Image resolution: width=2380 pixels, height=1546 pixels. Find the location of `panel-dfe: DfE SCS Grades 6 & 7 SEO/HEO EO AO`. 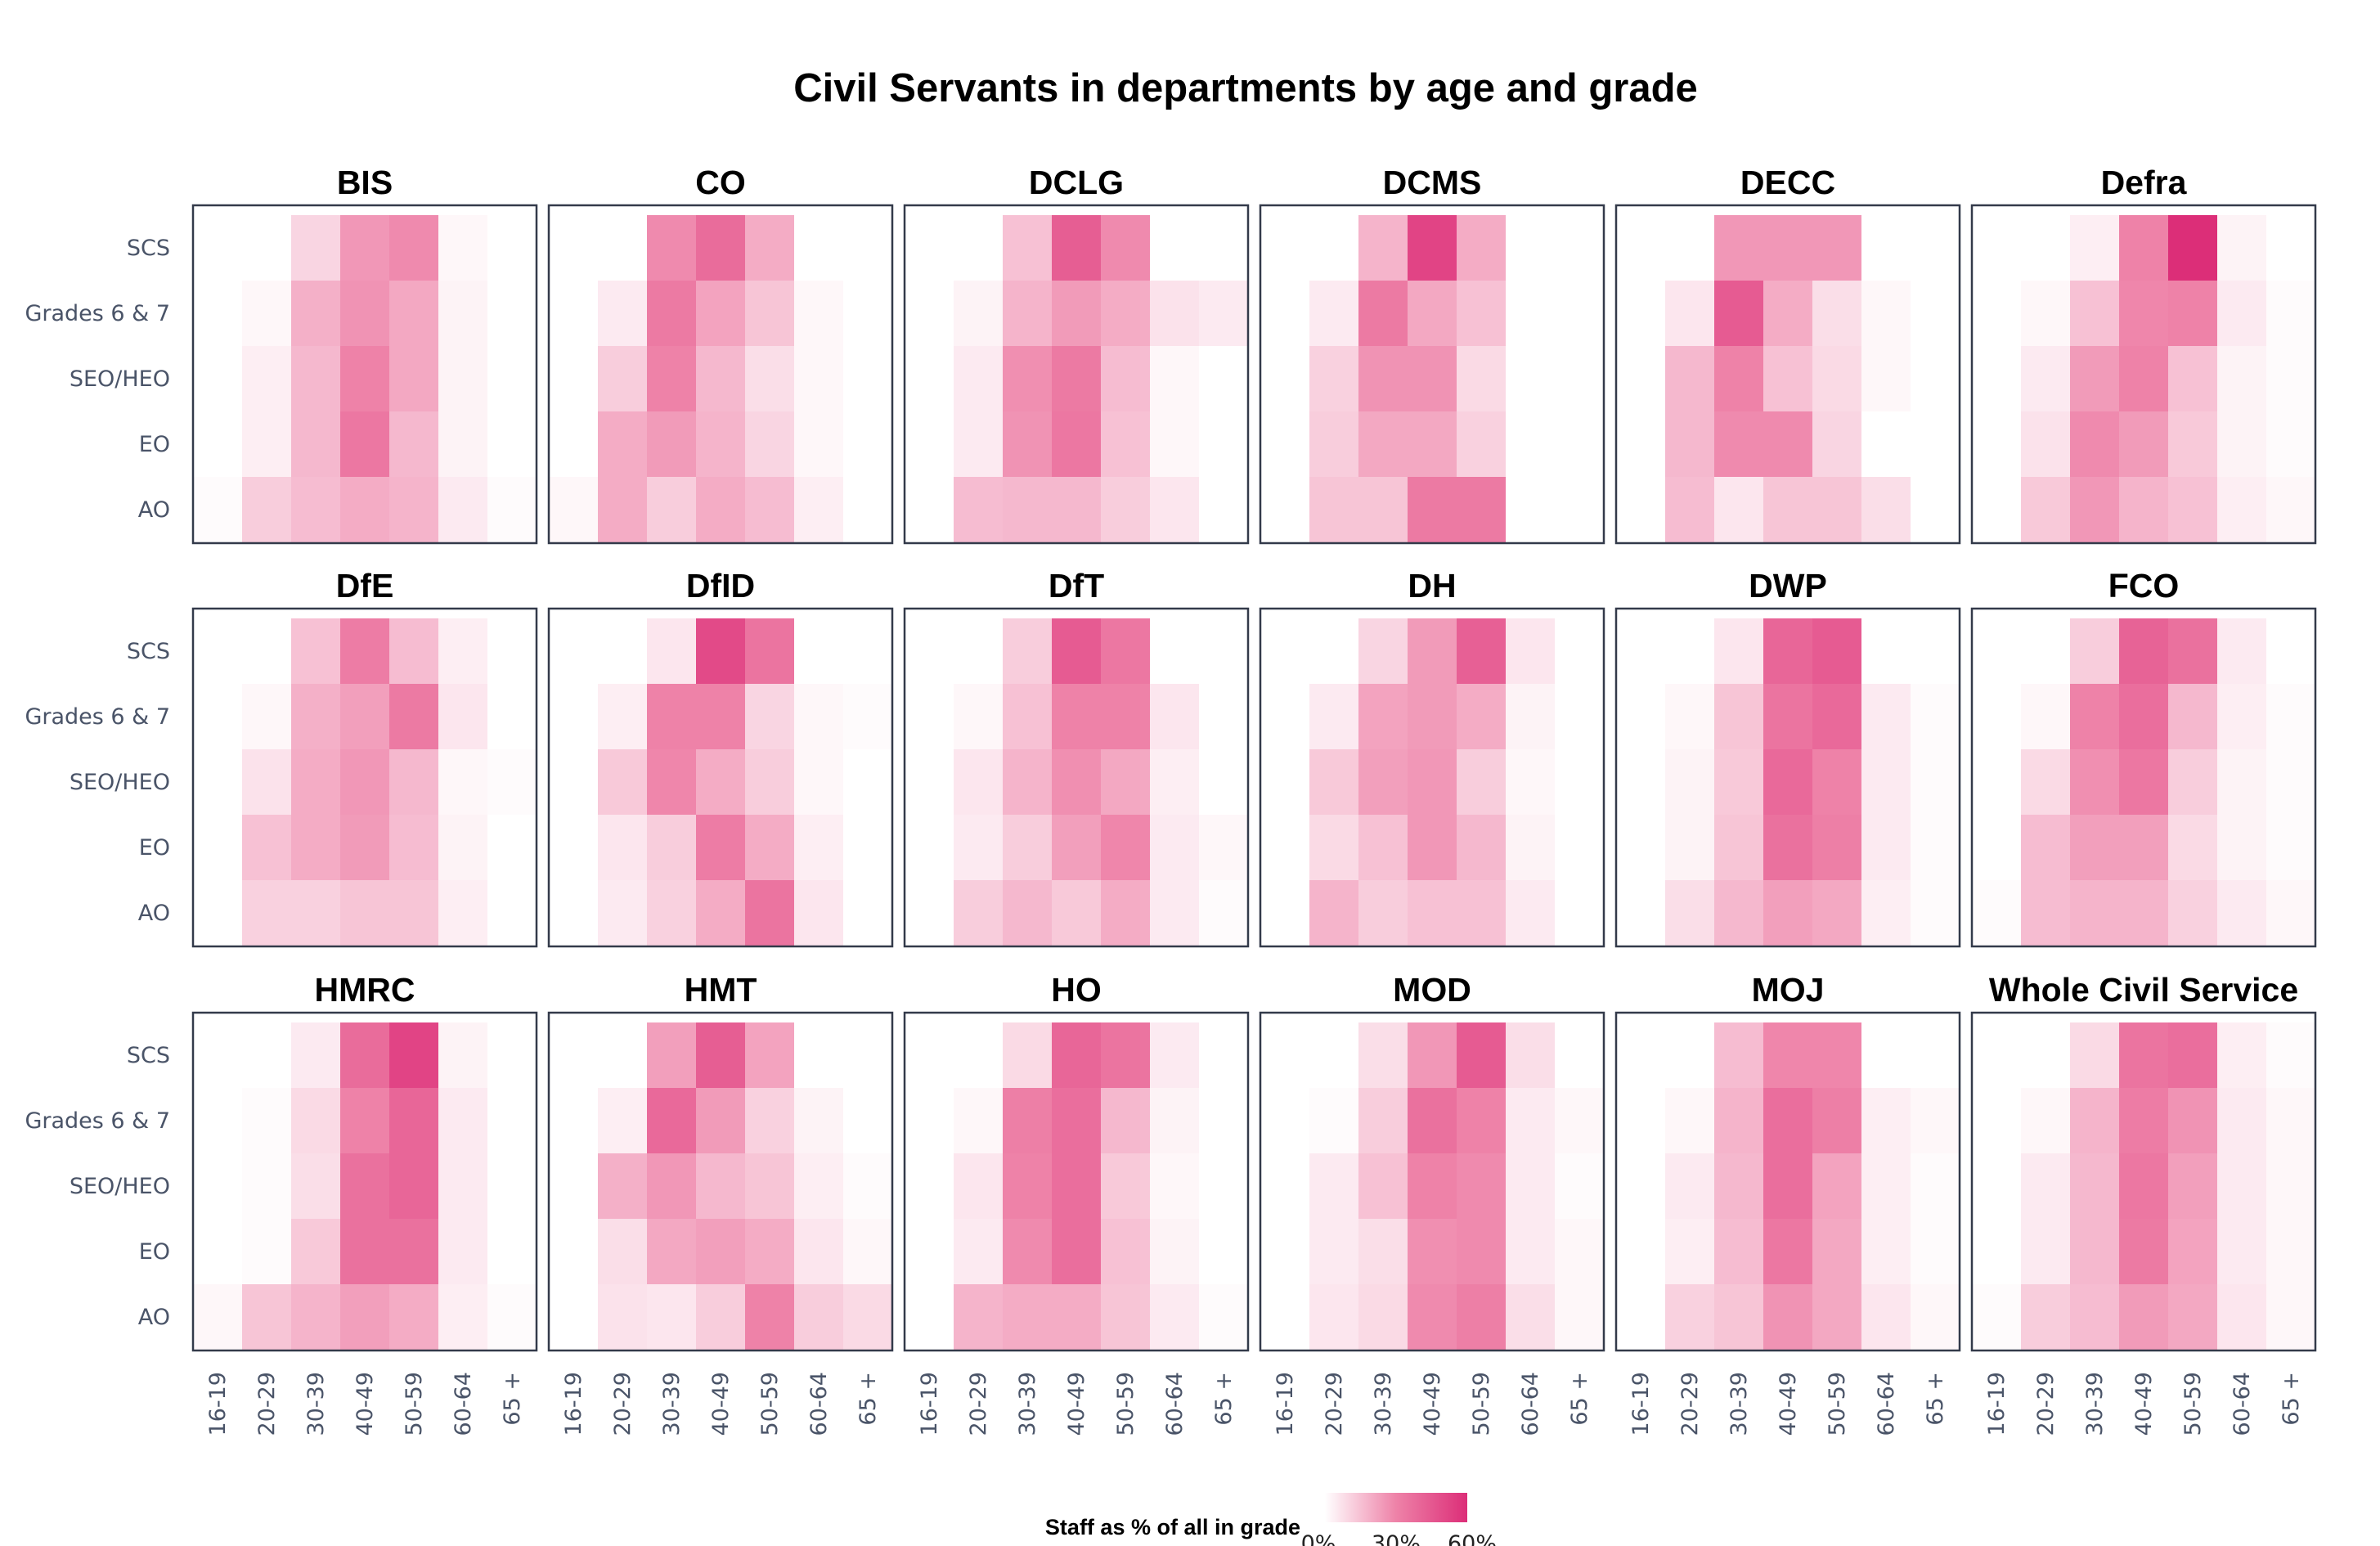

panel-dfe: DfE SCS Grades 6 & 7 SEO/HEO EO AO is located at coordinates (281, 758).